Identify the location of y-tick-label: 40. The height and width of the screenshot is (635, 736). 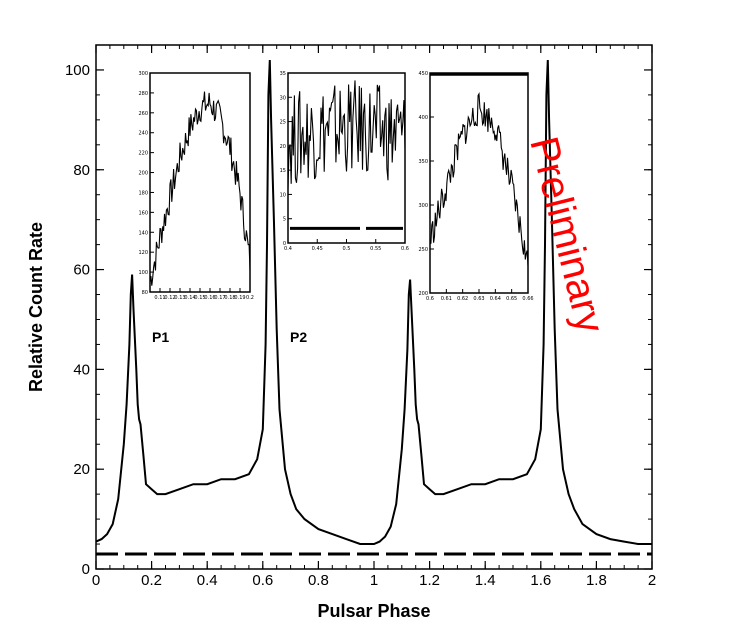
(81, 369).